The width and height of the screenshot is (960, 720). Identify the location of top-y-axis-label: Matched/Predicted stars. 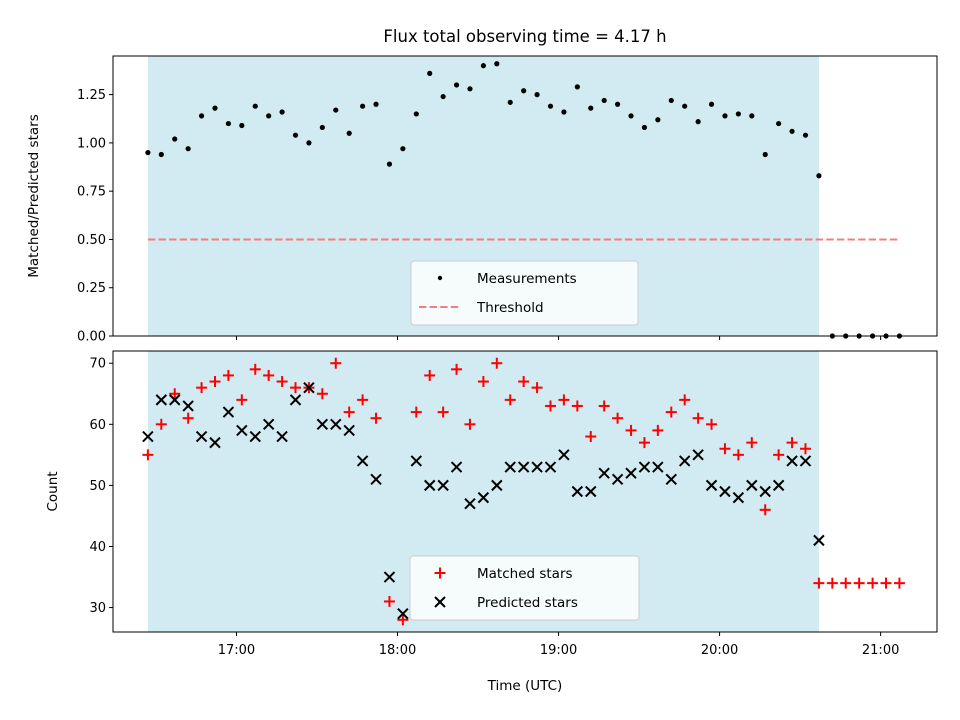
(34, 195).